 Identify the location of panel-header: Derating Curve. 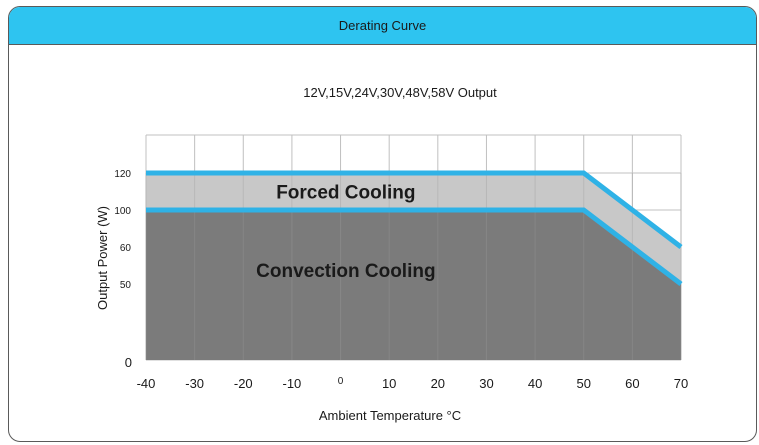
(382, 26).